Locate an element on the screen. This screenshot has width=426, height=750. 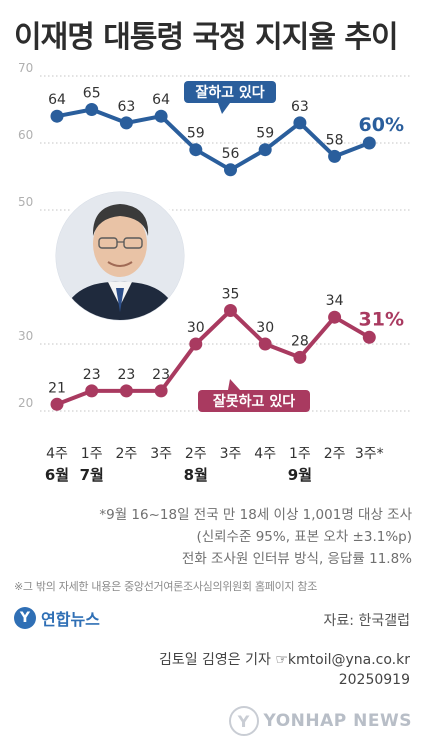
x-month-label: 9월 is located at coordinates (300, 475).